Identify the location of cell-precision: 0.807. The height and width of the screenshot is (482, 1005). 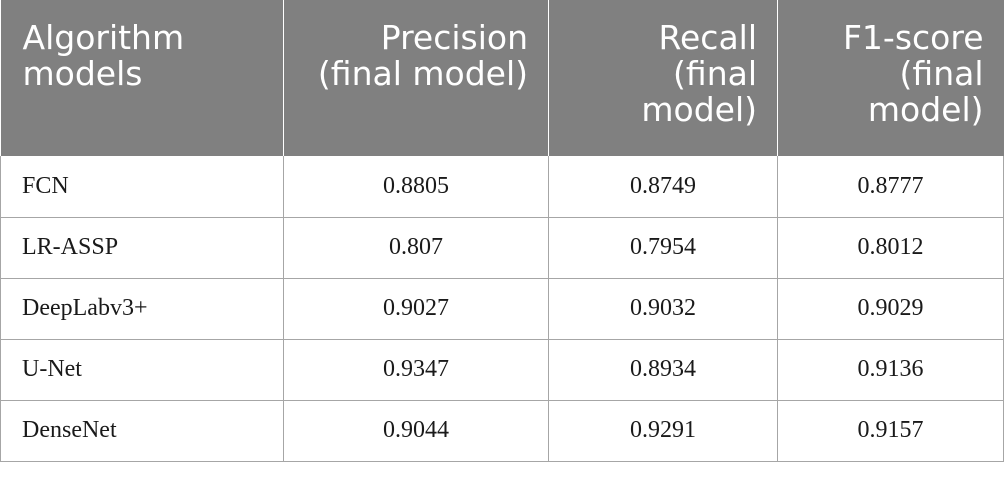
(416, 247).